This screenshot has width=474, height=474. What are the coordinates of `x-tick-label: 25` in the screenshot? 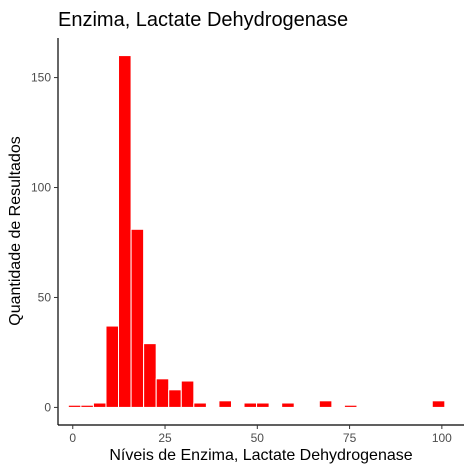 It's located at (165, 438).